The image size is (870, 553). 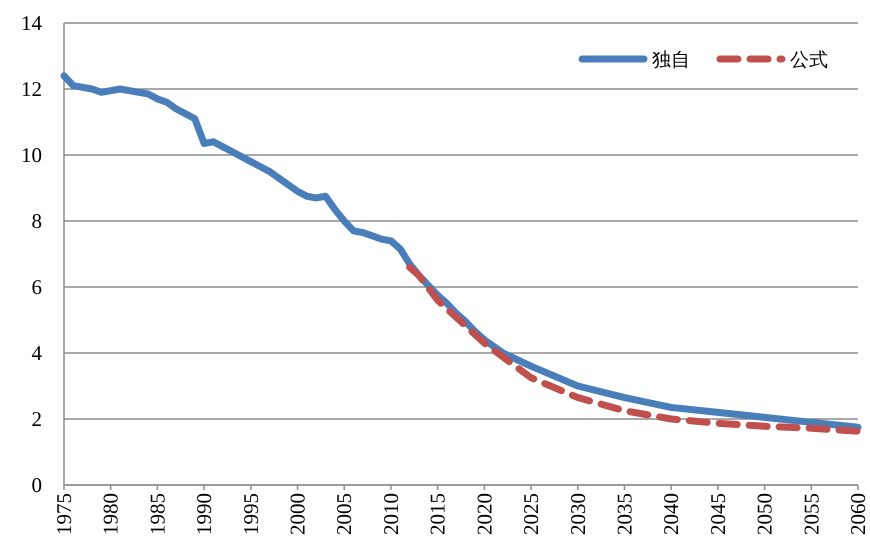 What do you see at coordinates (811, 514) in the screenshot?
I see `x-tick-label: 2055` at bounding box center [811, 514].